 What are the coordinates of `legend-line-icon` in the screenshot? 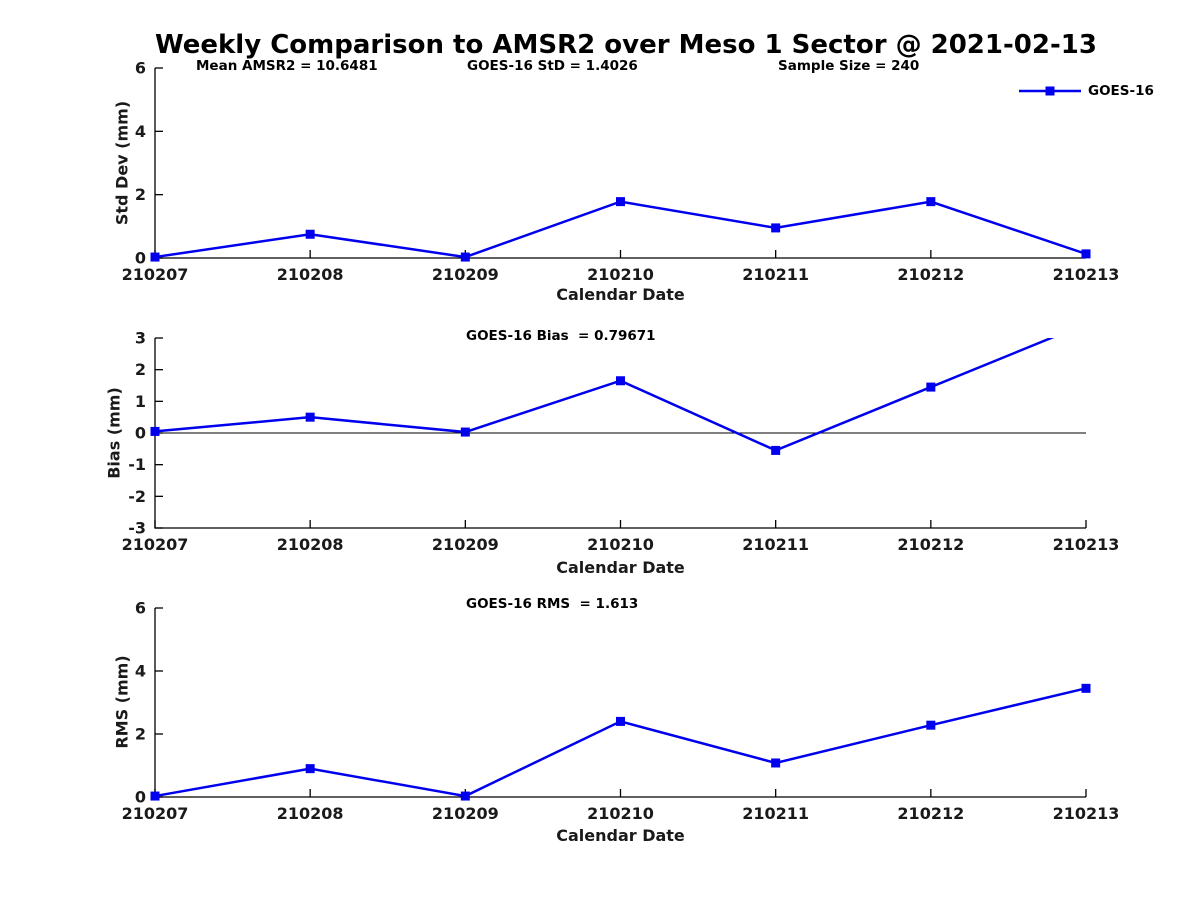 It's located at (1050, 91).